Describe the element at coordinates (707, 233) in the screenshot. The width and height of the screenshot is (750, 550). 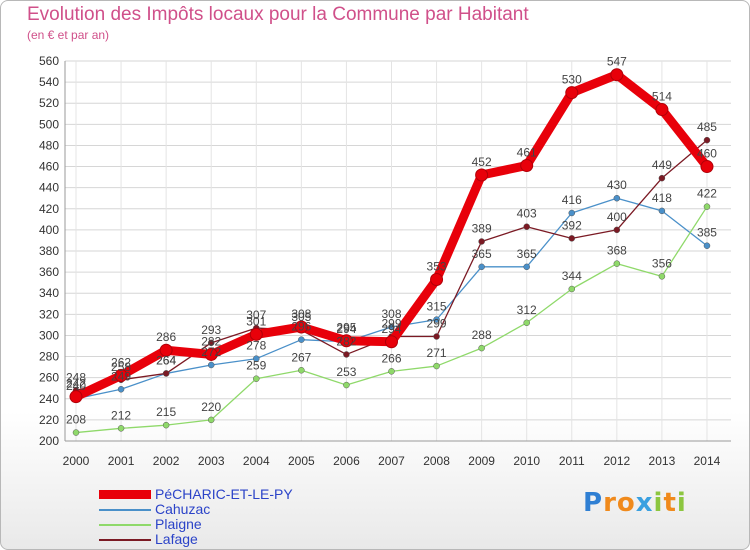
I see `data-label: 385` at that location.